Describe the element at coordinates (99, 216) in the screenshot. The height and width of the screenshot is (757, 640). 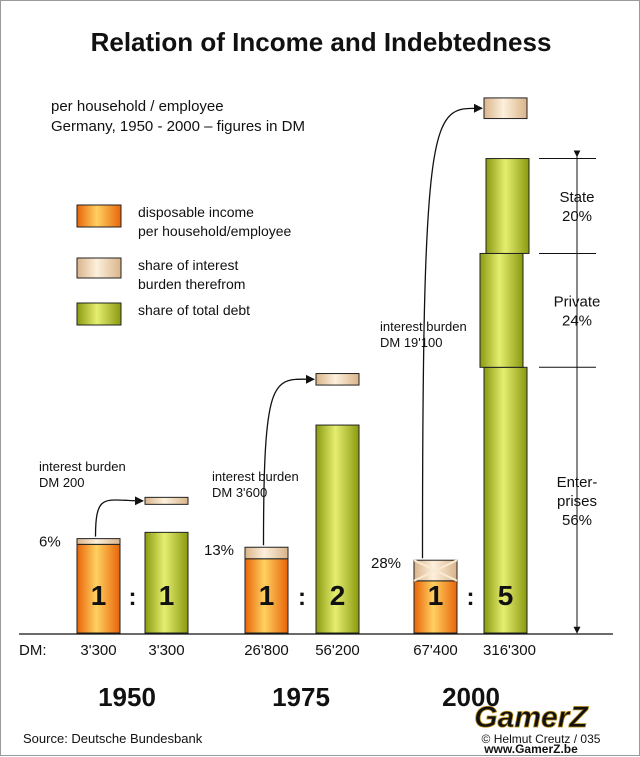
I see `legend-swatch-income` at that location.